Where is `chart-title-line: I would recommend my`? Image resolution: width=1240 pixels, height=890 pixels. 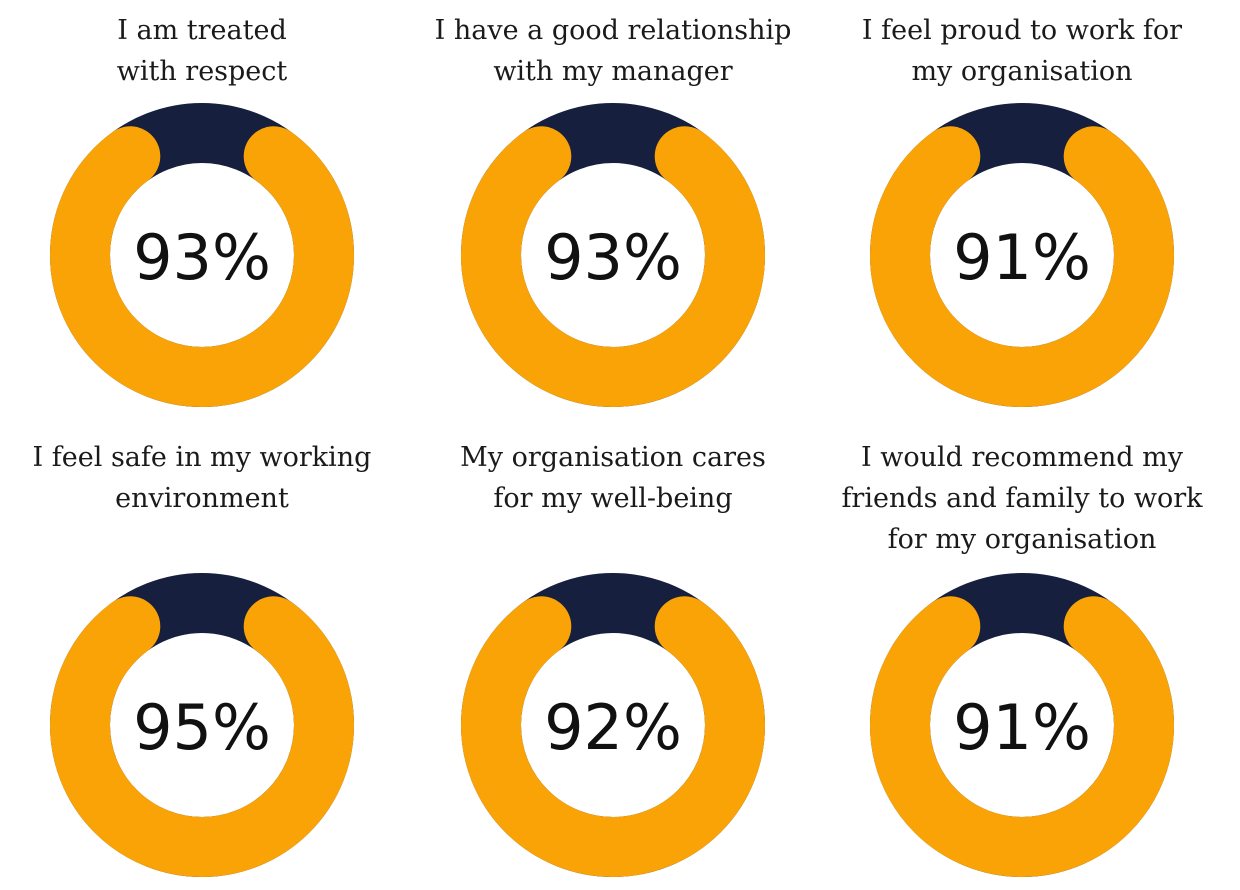
chart-title-line: I would recommend my is located at coordinates (1022, 457).